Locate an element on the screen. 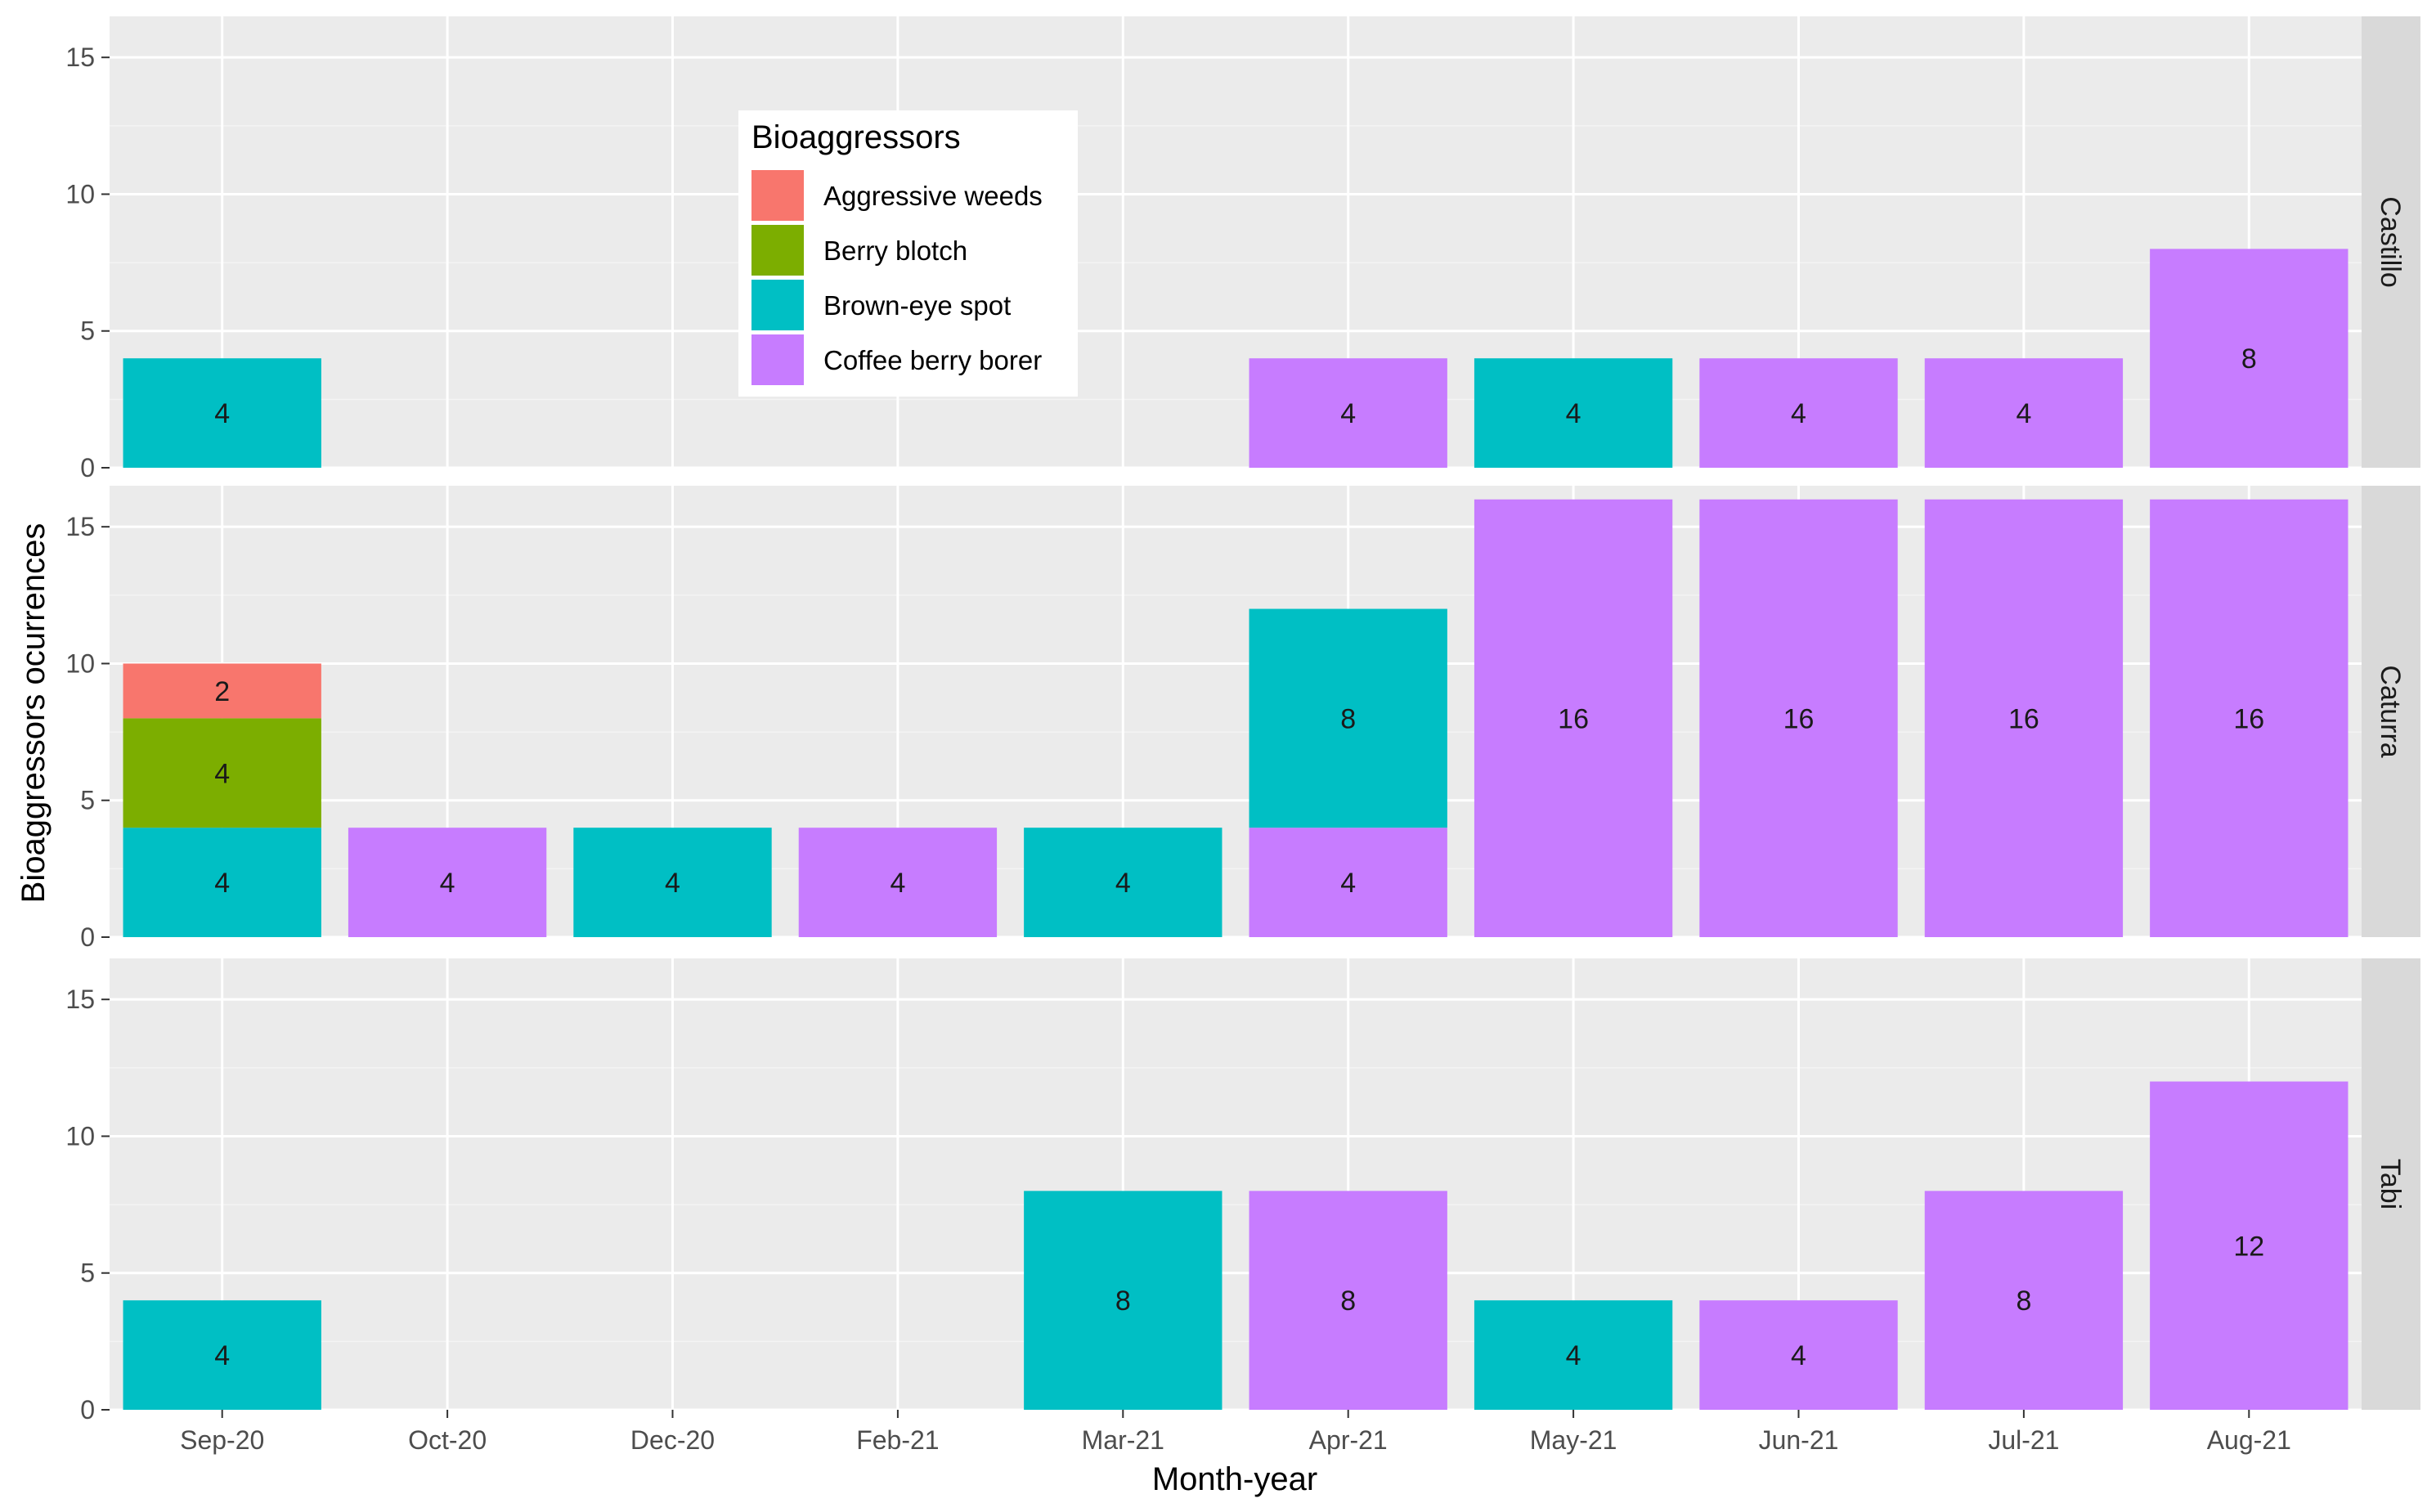 The width and height of the screenshot is (2436, 1512). x-tick-label: Mar-21 is located at coordinates (1123, 1440).